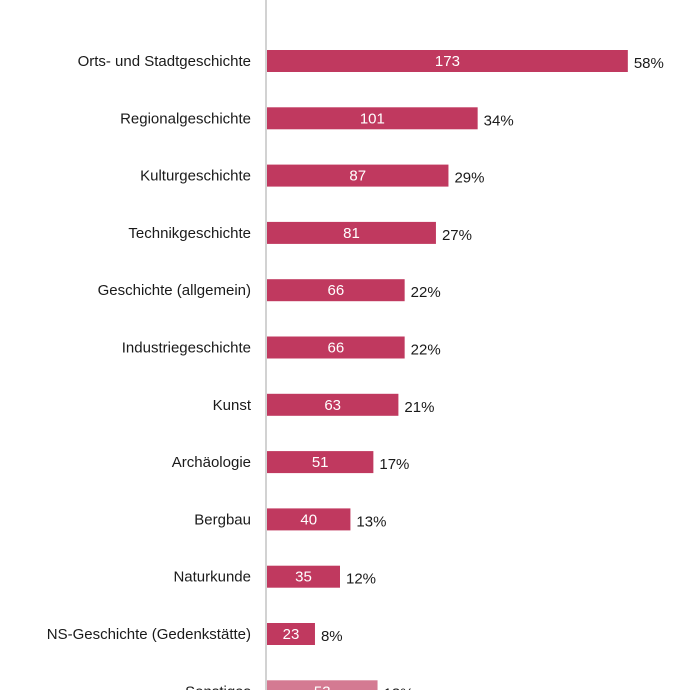 Image resolution: width=690 pixels, height=690 pixels. I want to click on percent-label: 29%, so click(469, 178).